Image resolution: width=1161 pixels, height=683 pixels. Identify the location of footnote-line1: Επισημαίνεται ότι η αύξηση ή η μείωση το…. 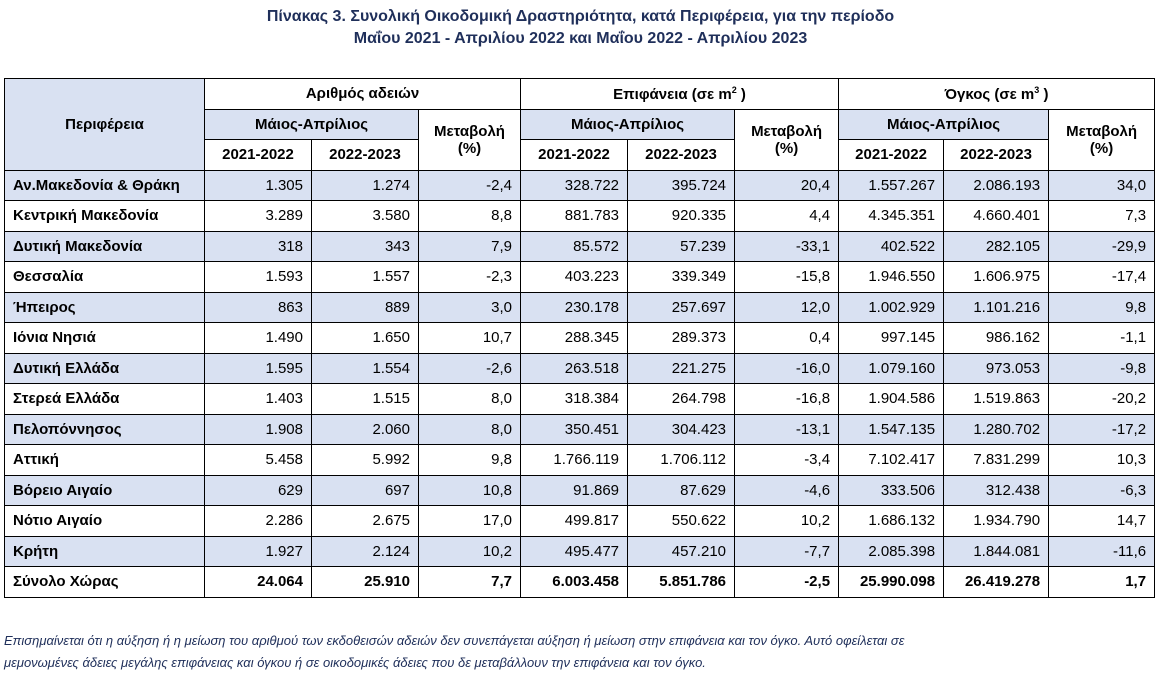
(454, 640).